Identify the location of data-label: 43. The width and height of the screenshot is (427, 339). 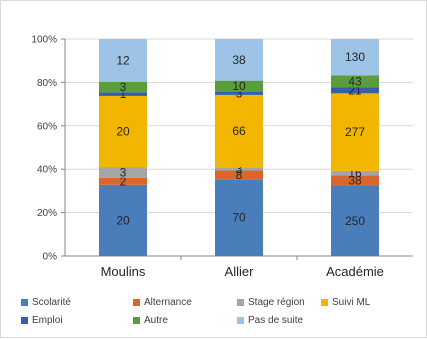
(355, 81).